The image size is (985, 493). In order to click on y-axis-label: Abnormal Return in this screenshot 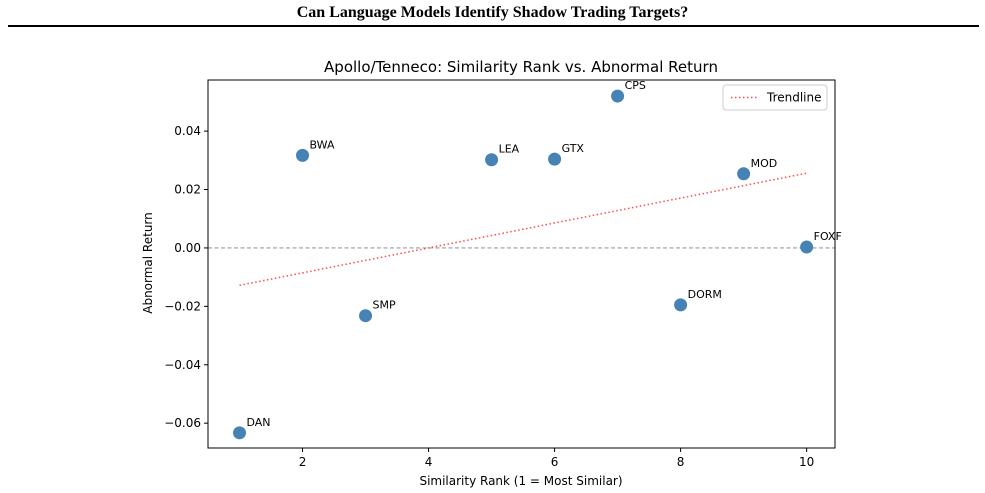, I will do `click(148, 263)`.